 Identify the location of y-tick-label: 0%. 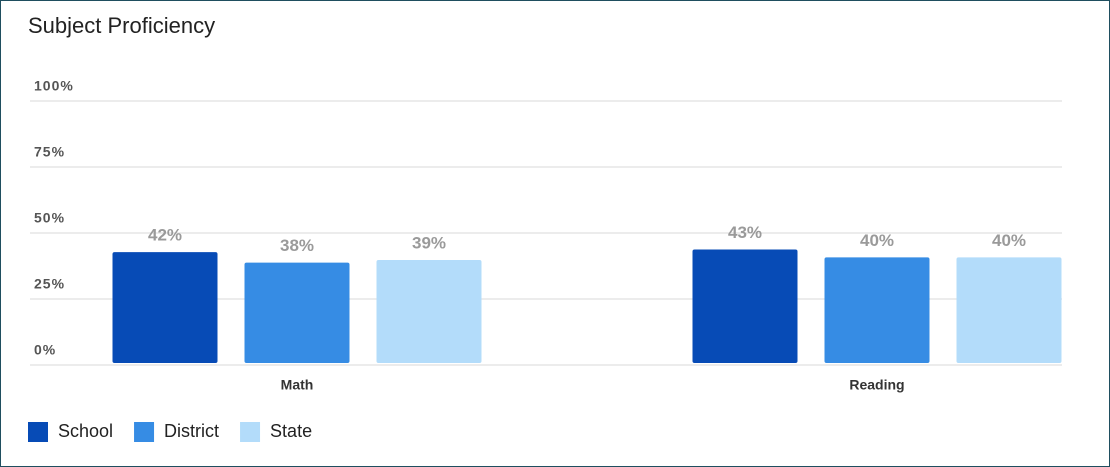
(45, 350).